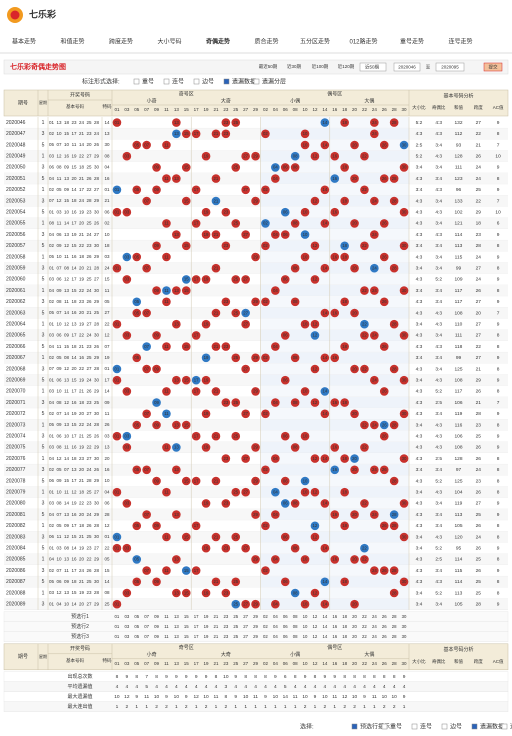  Describe the element at coordinates (493, 67) in the screenshot. I see `submit-button` at that location.